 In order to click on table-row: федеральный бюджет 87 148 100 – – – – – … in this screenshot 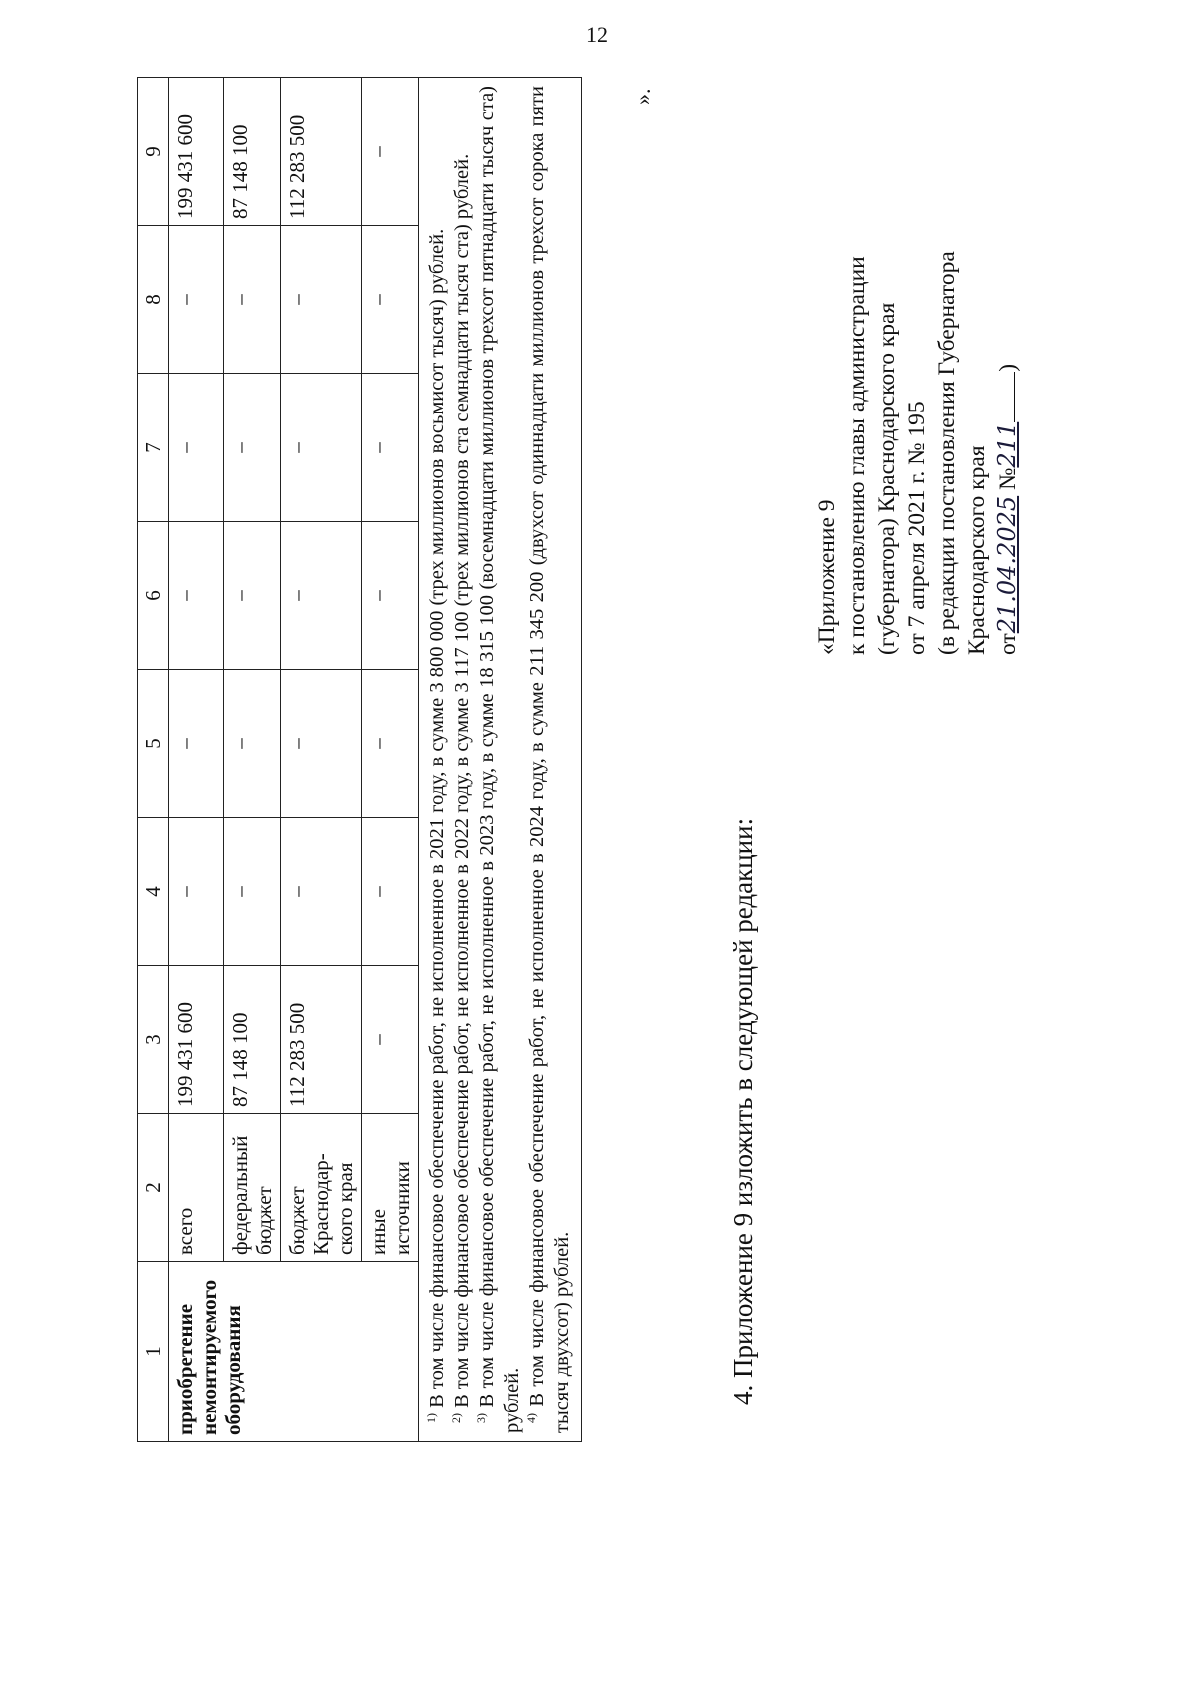, I will do `click(252, 759)`.